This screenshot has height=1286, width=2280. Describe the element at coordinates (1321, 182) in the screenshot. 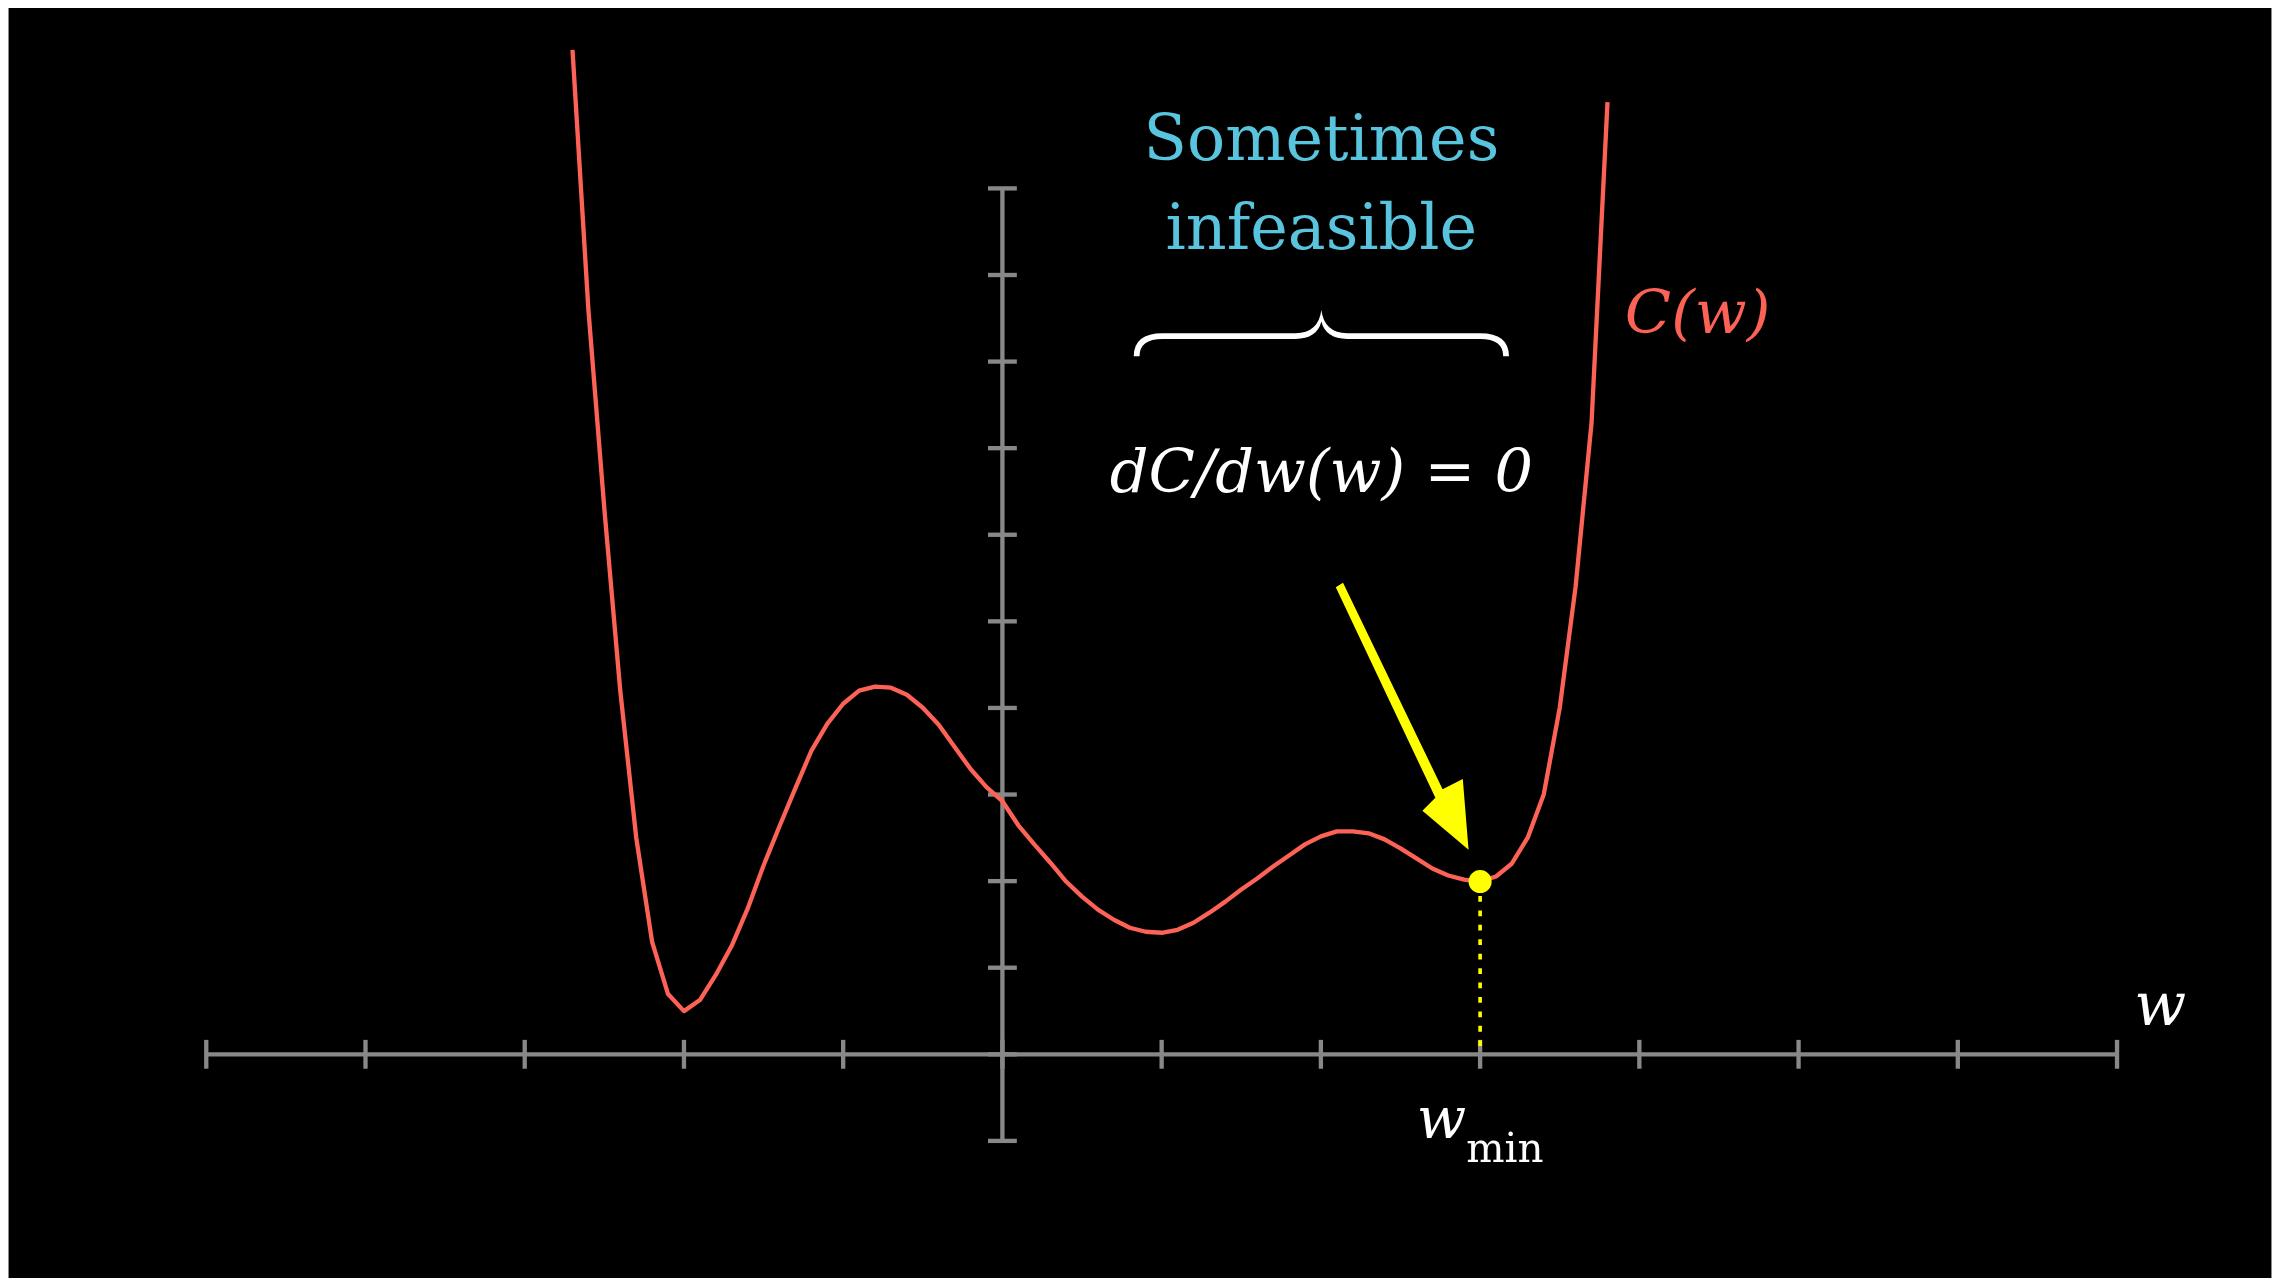

I see `annotation: Sometimes infeasible` at that location.